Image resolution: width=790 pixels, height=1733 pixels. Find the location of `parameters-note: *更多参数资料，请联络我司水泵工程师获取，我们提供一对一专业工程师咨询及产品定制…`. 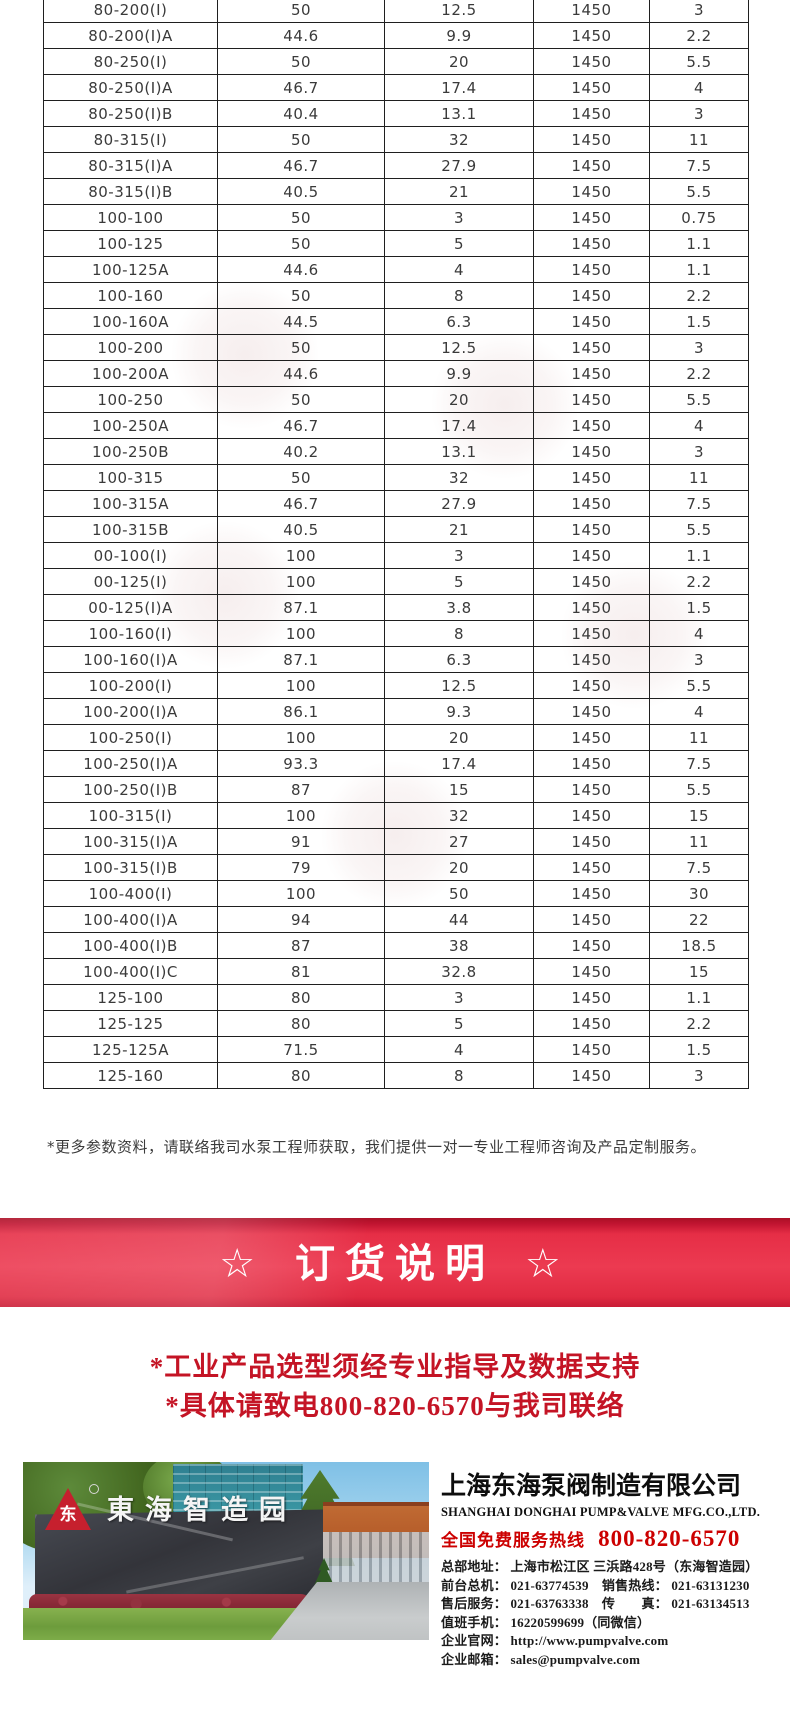

parameters-note: *更多参数资料，请联络我司水泵工程师获取，我们提供一对一专业工程师咨询及产品定制… is located at coordinates (377, 1147).